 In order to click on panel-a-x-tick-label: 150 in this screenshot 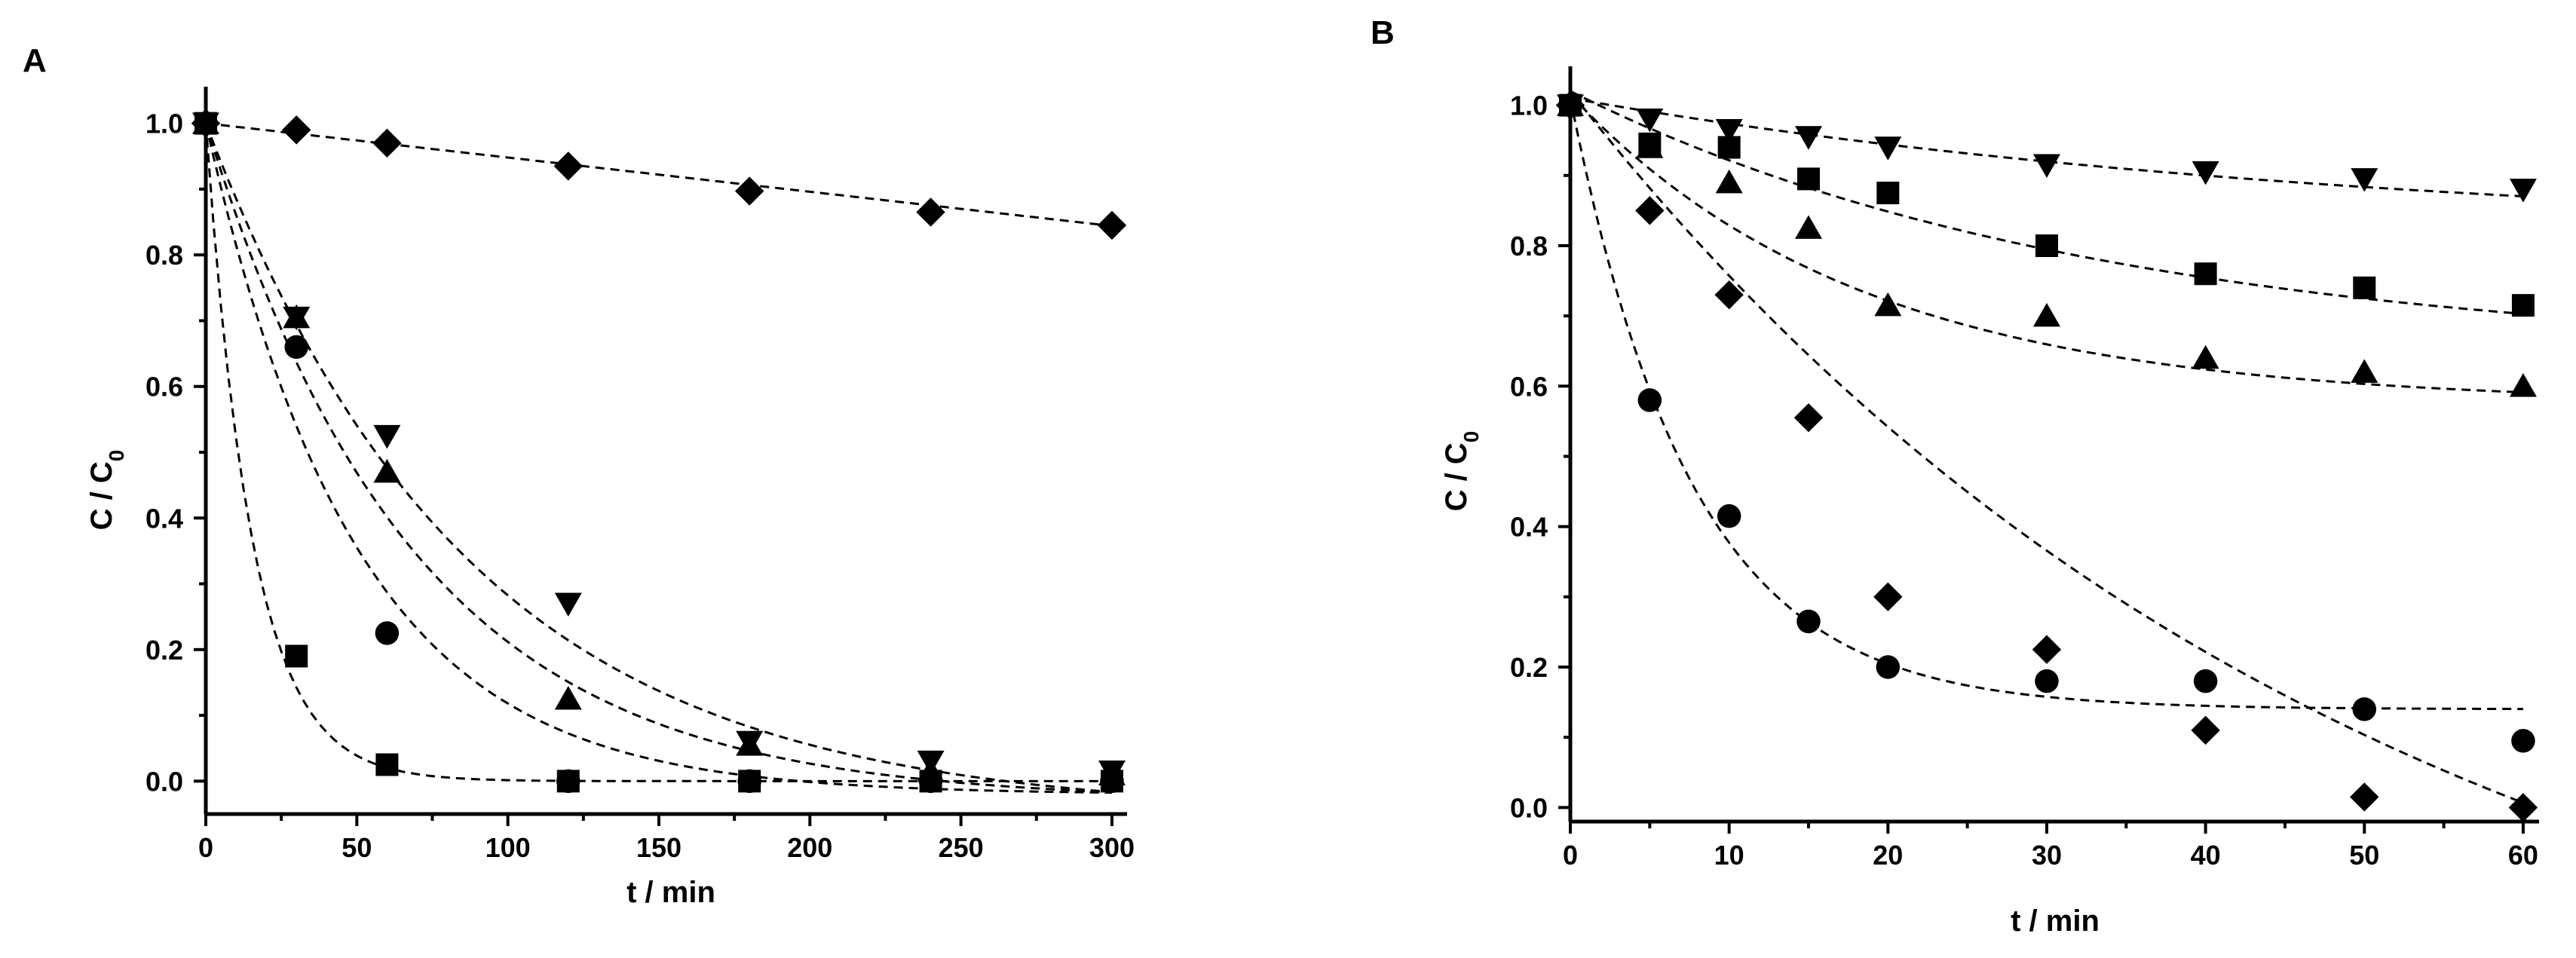, I will do `click(659, 847)`.